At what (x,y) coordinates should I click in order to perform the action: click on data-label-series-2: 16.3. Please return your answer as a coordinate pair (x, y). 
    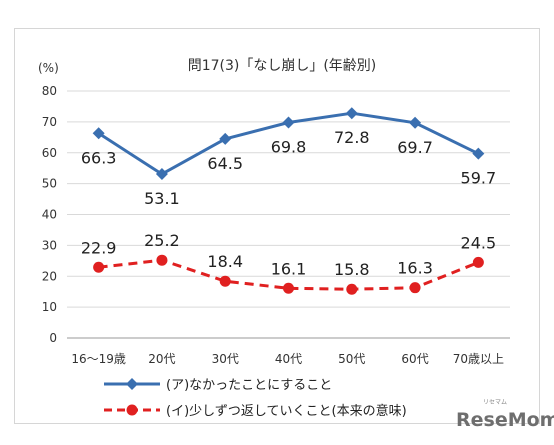
    Looking at the image, I should click on (415, 268).